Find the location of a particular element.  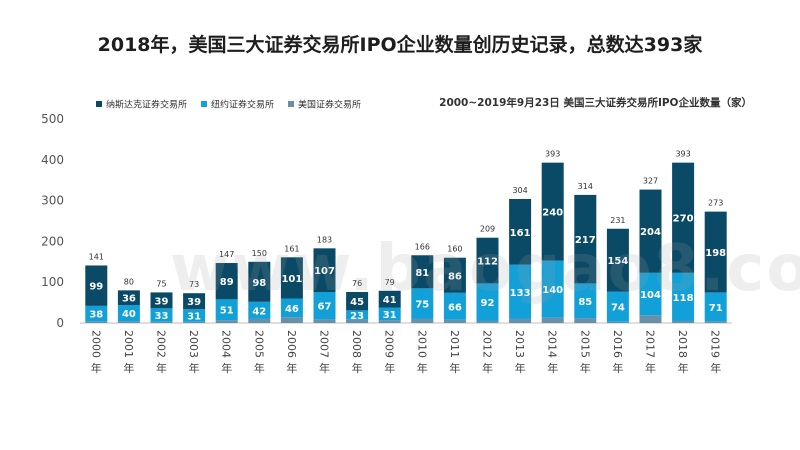

bar-value-label: 23 is located at coordinates (357, 316).